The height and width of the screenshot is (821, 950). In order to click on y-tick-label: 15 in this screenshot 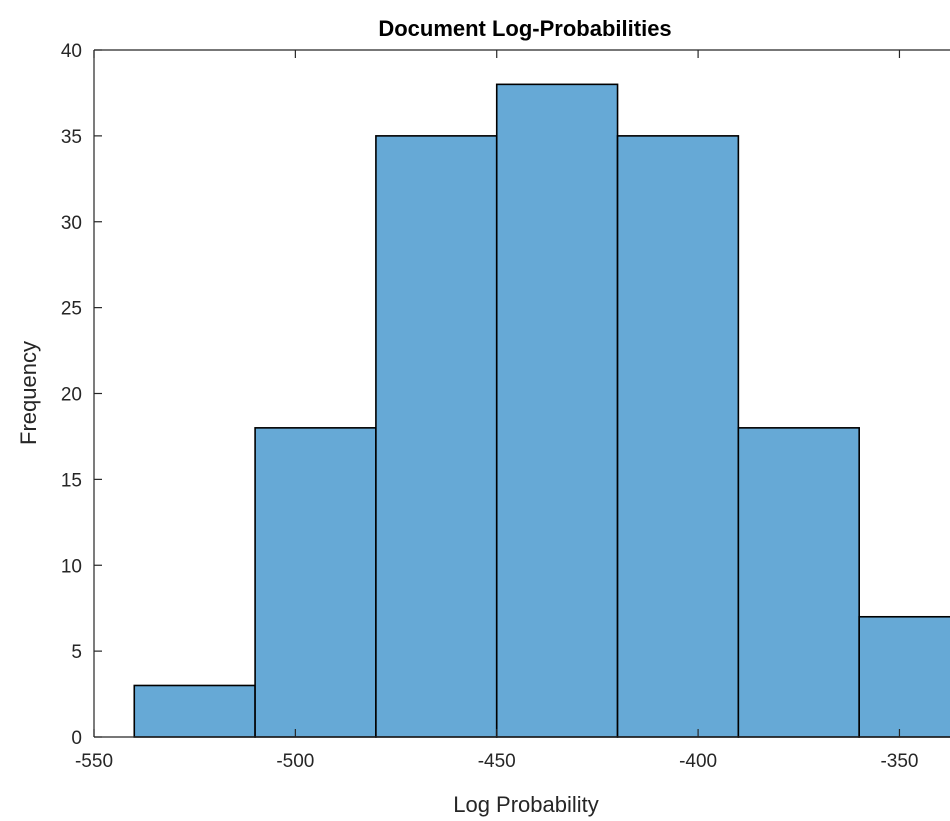, I will do `click(71, 480)`.